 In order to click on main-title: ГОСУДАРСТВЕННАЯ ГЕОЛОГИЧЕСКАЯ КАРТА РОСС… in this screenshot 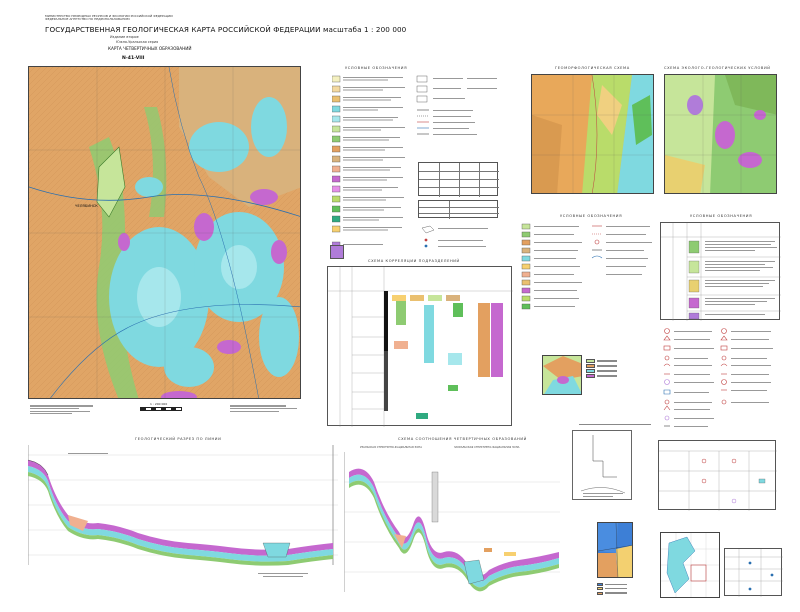, I will do `click(226, 29)`.